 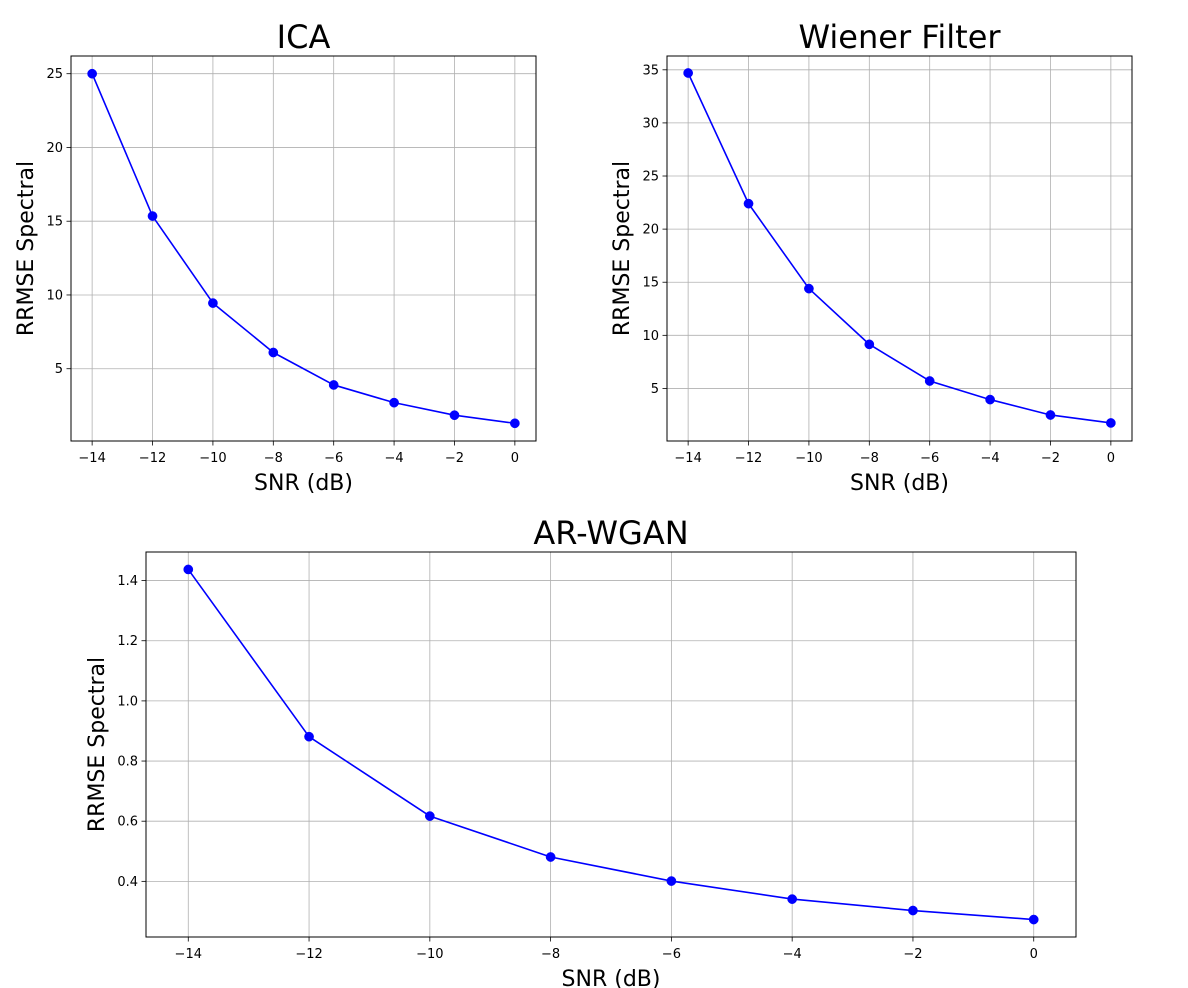 I want to click on chart-2-x-tick-label-2: −10, so click(x=808, y=458).